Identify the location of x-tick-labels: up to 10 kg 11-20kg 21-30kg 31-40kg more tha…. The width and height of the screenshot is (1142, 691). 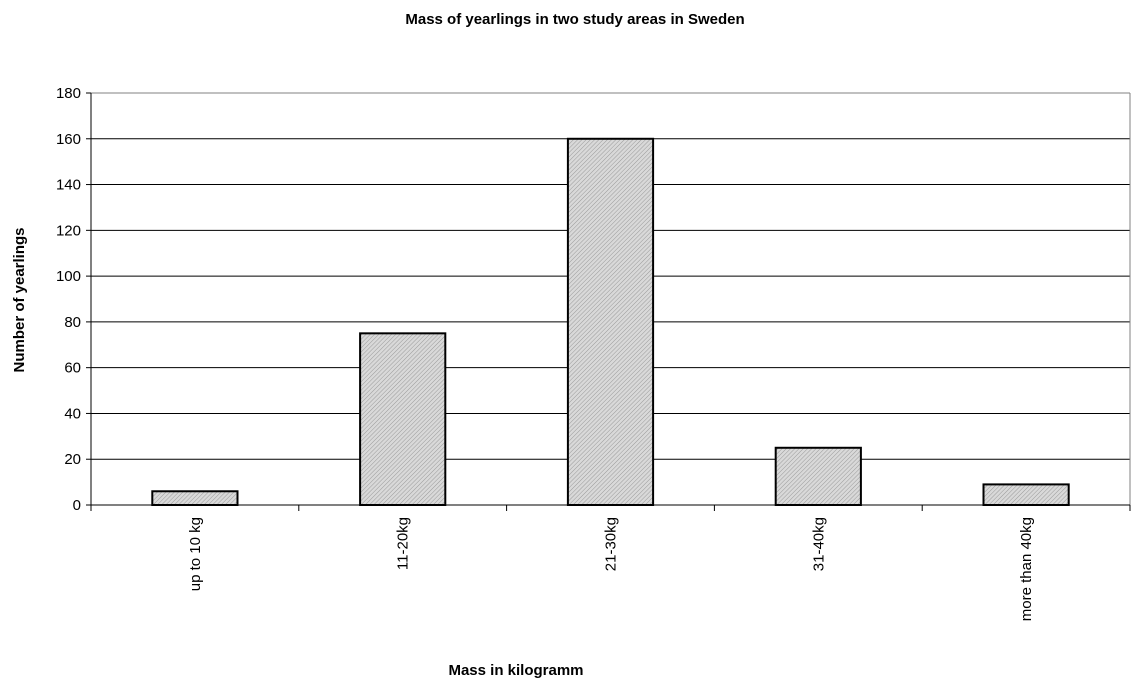
(611, 569).